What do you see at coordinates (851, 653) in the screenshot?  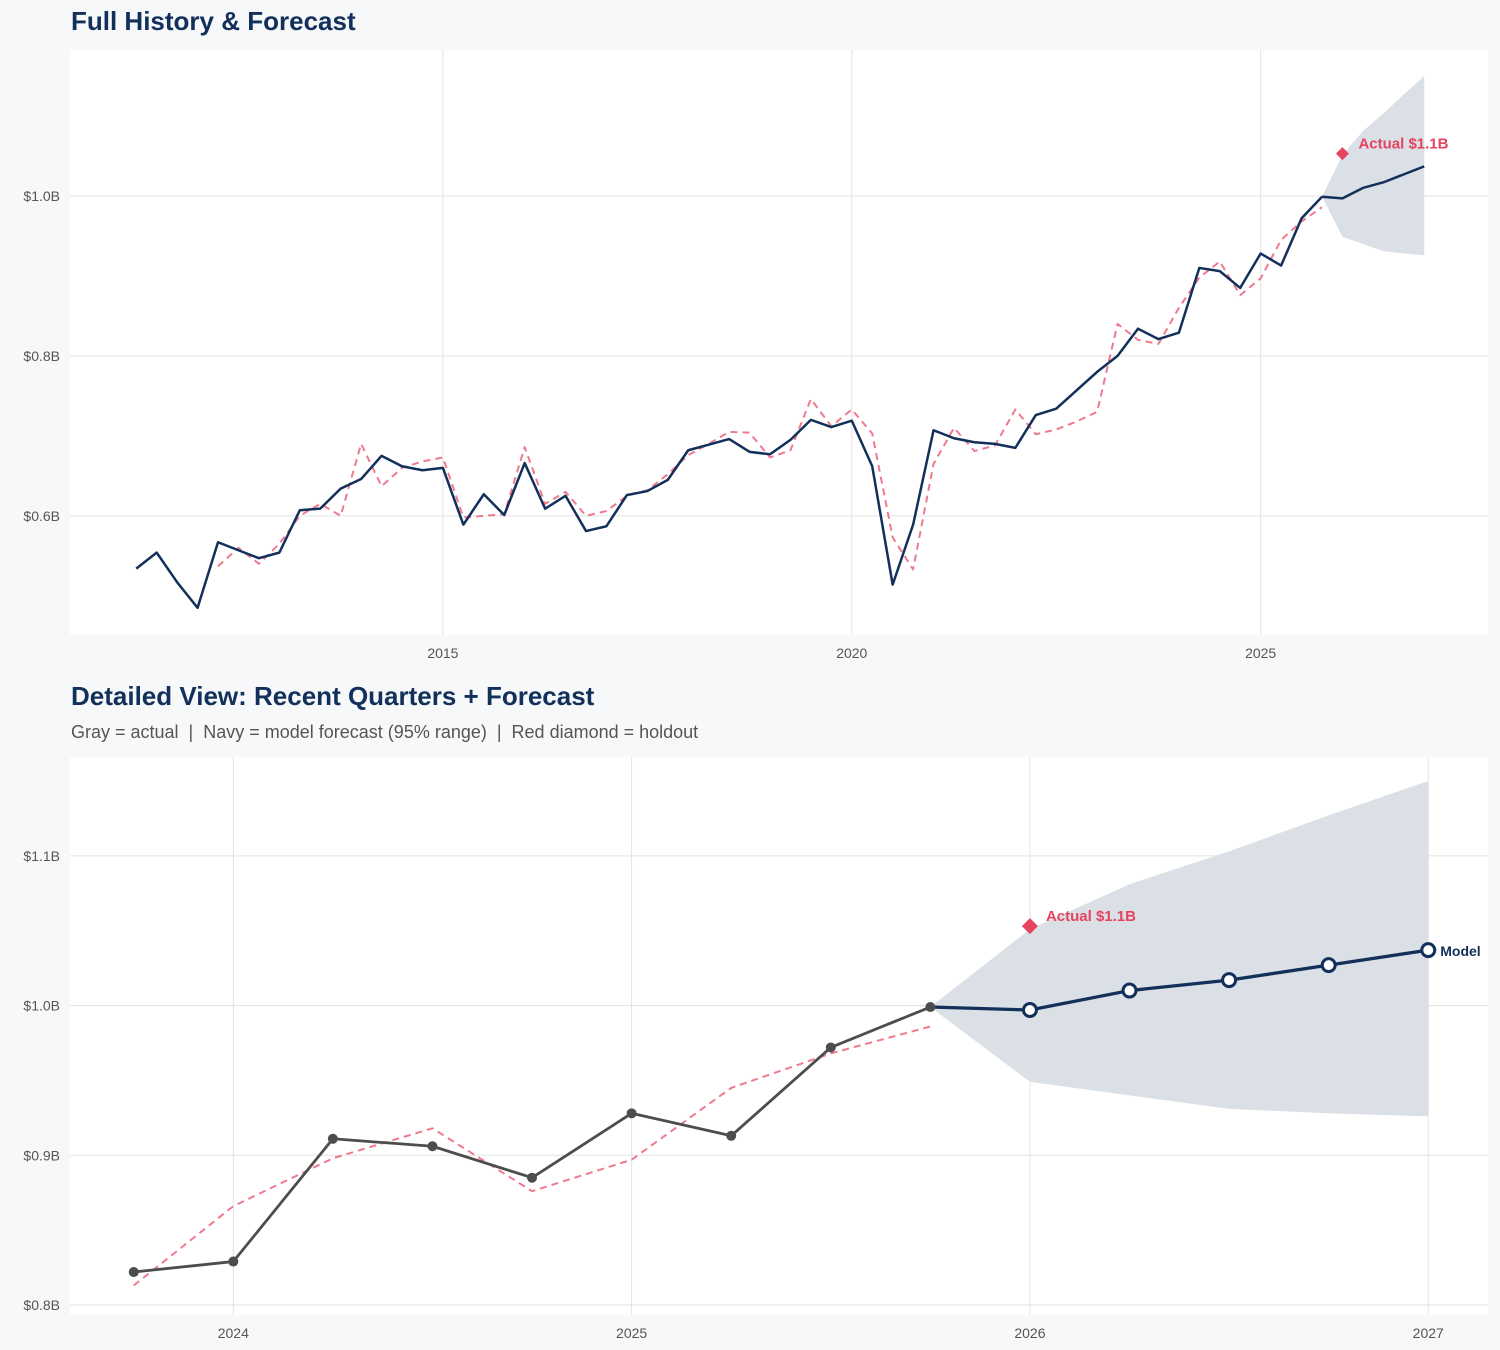 I see `x-tick-label: 2020` at bounding box center [851, 653].